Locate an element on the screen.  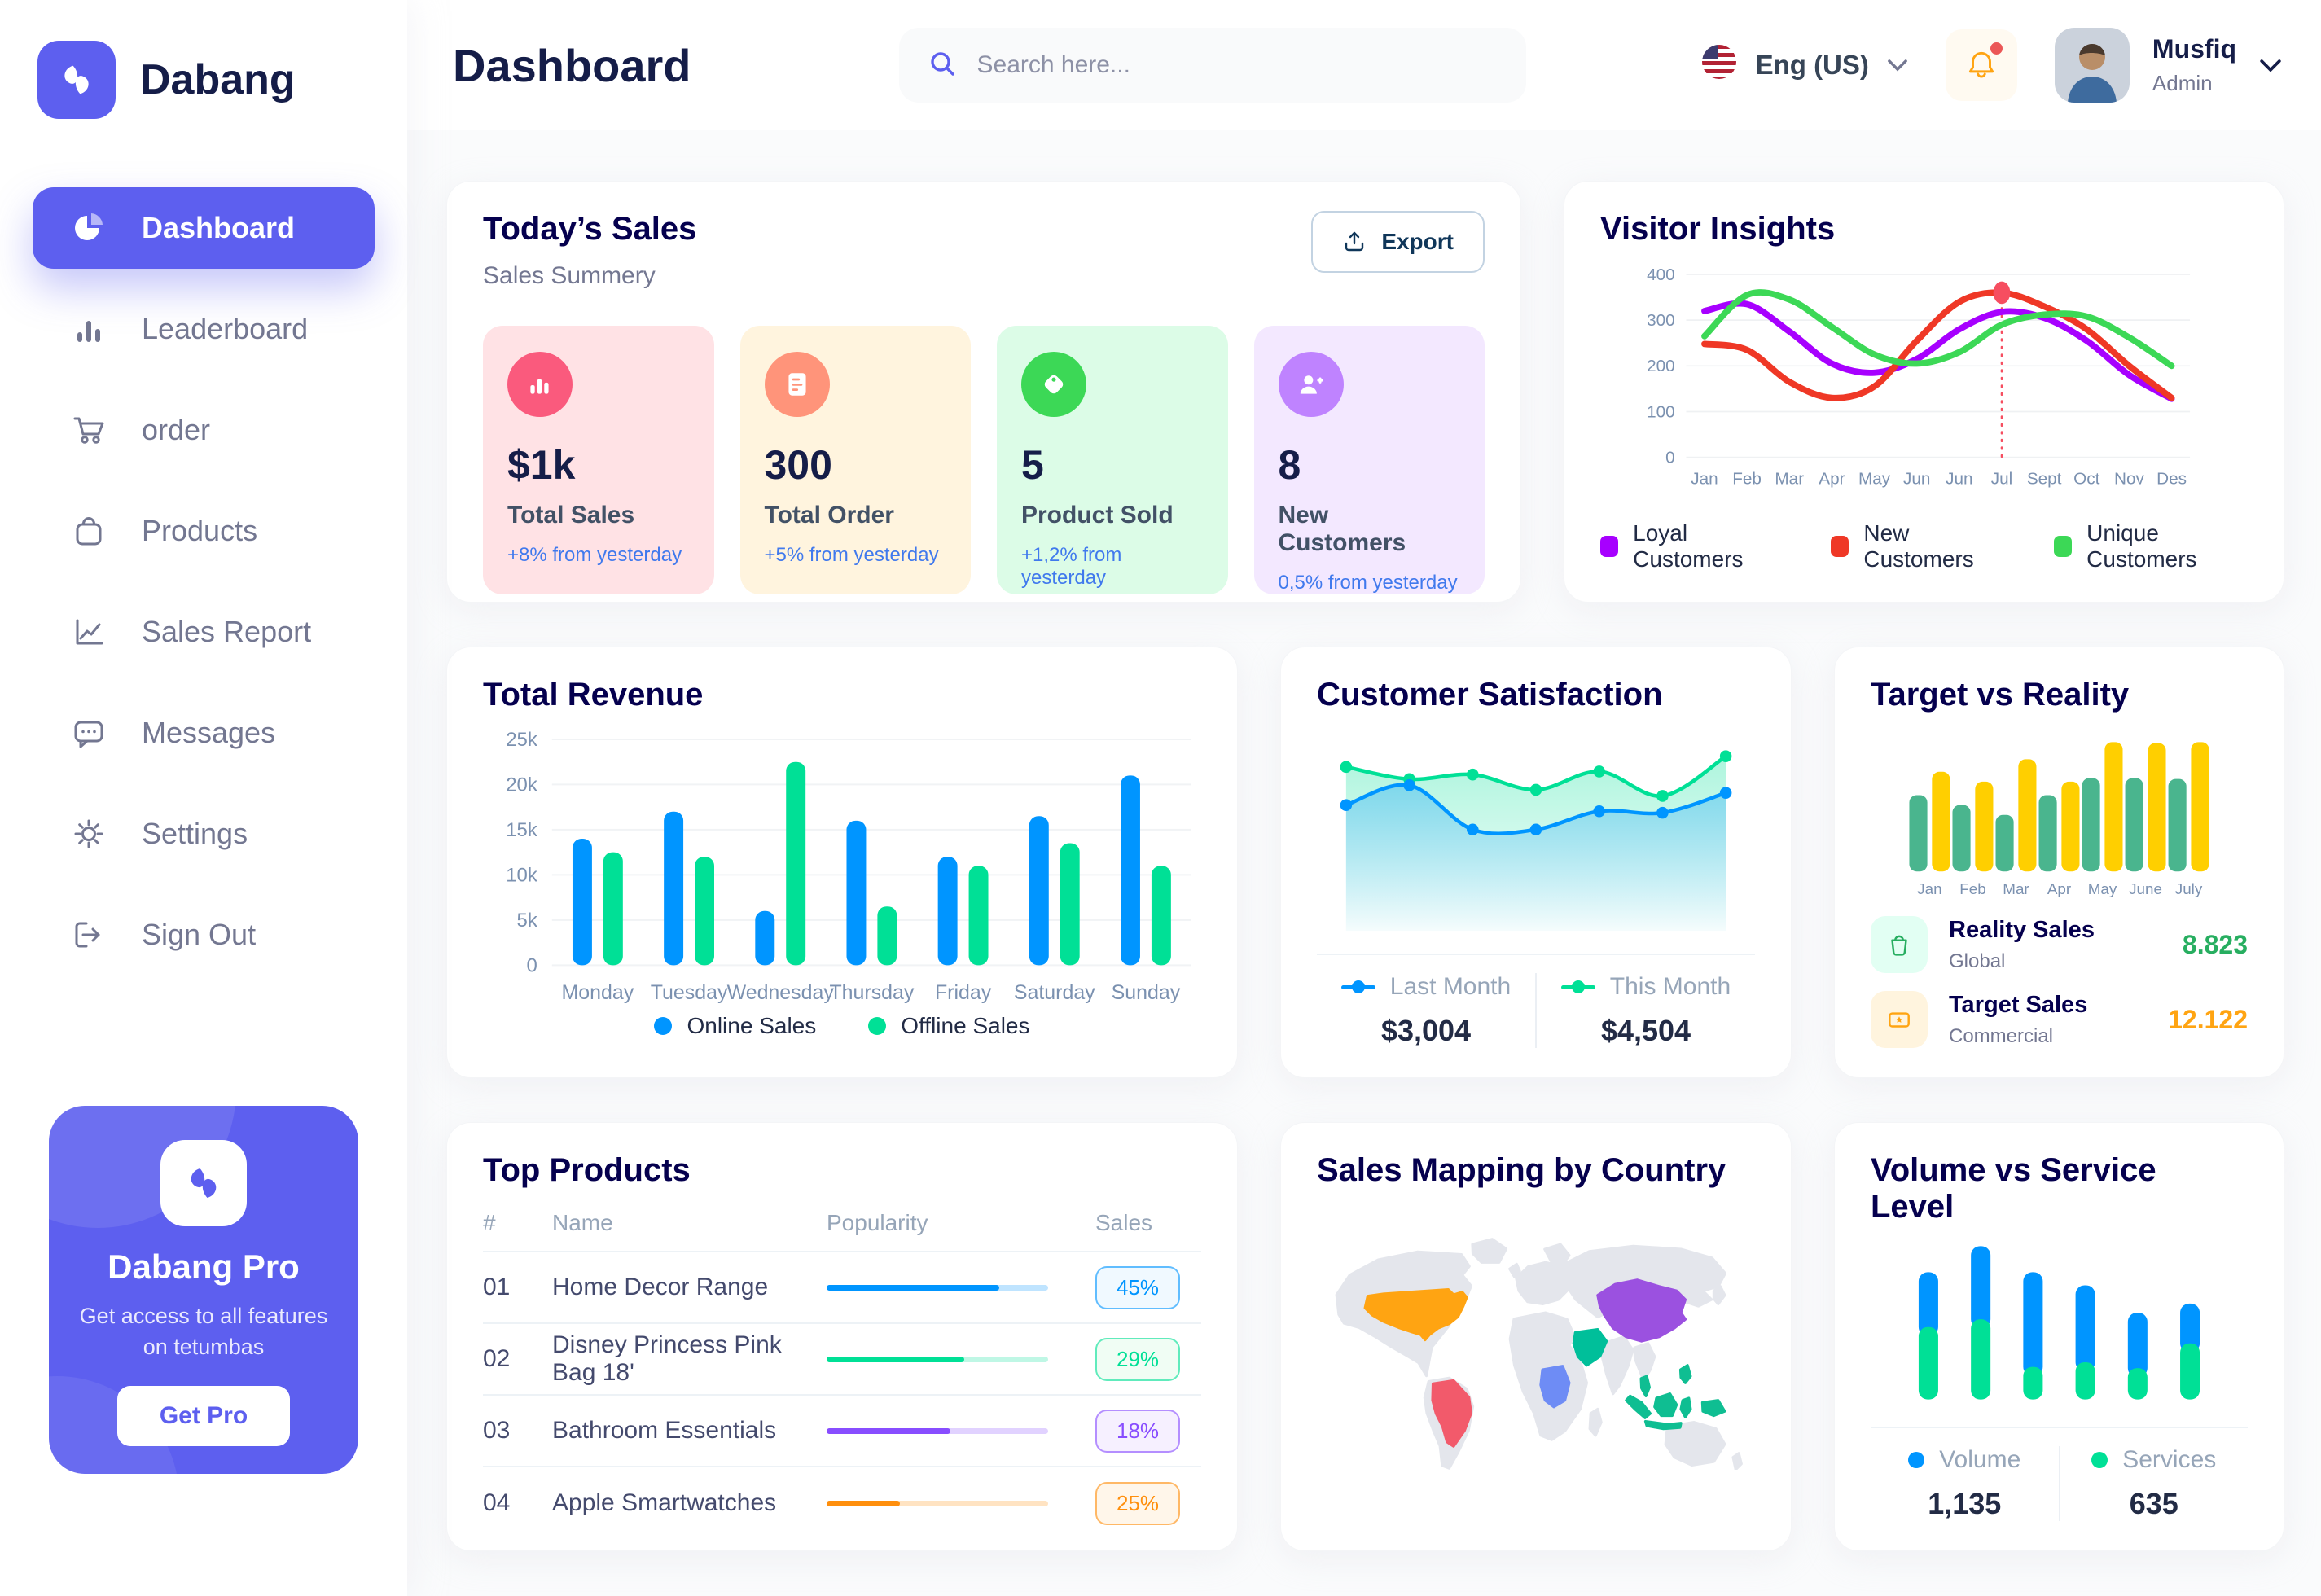
world-map is located at coordinates (1539, 1354).